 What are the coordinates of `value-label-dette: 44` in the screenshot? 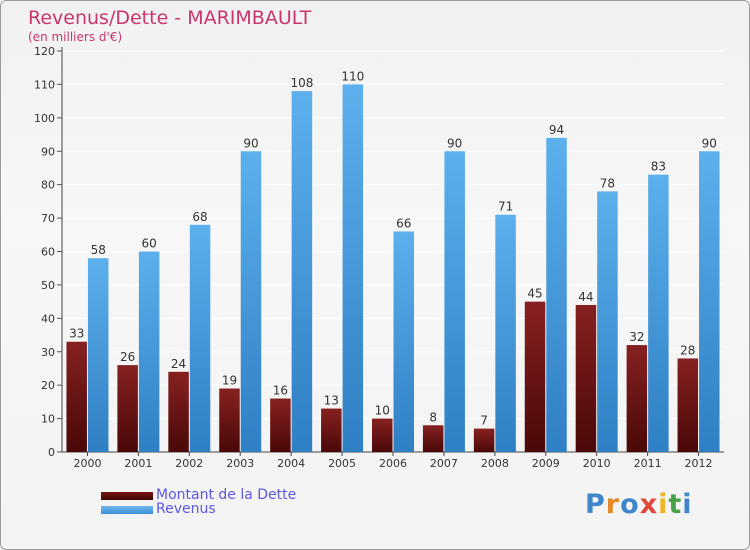 It's located at (585, 297).